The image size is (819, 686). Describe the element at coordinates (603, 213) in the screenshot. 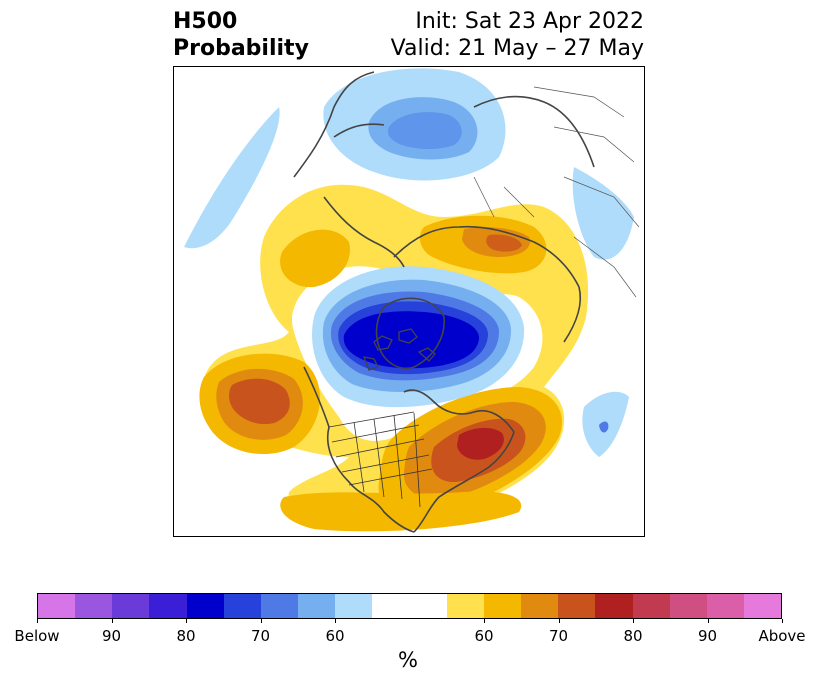

I see `shade-asia-blue` at that location.